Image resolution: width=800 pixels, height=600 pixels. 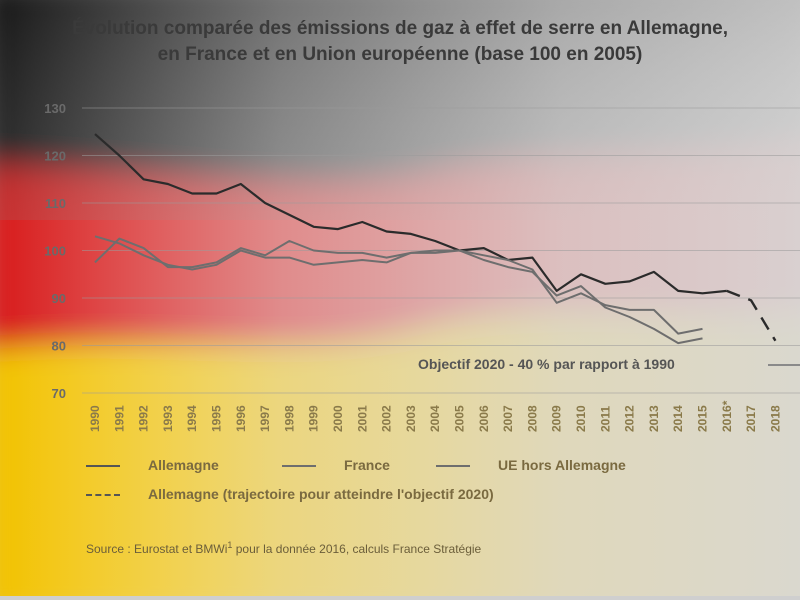 What do you see at coordinates (192, 418) in the screenshot?
I see `x-tick-label: 1994` at bounding box center [192, 418].